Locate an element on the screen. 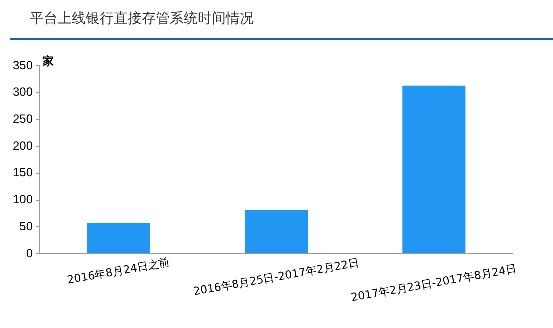  y-tick-label: 250 is located at coordinates (23, 119).